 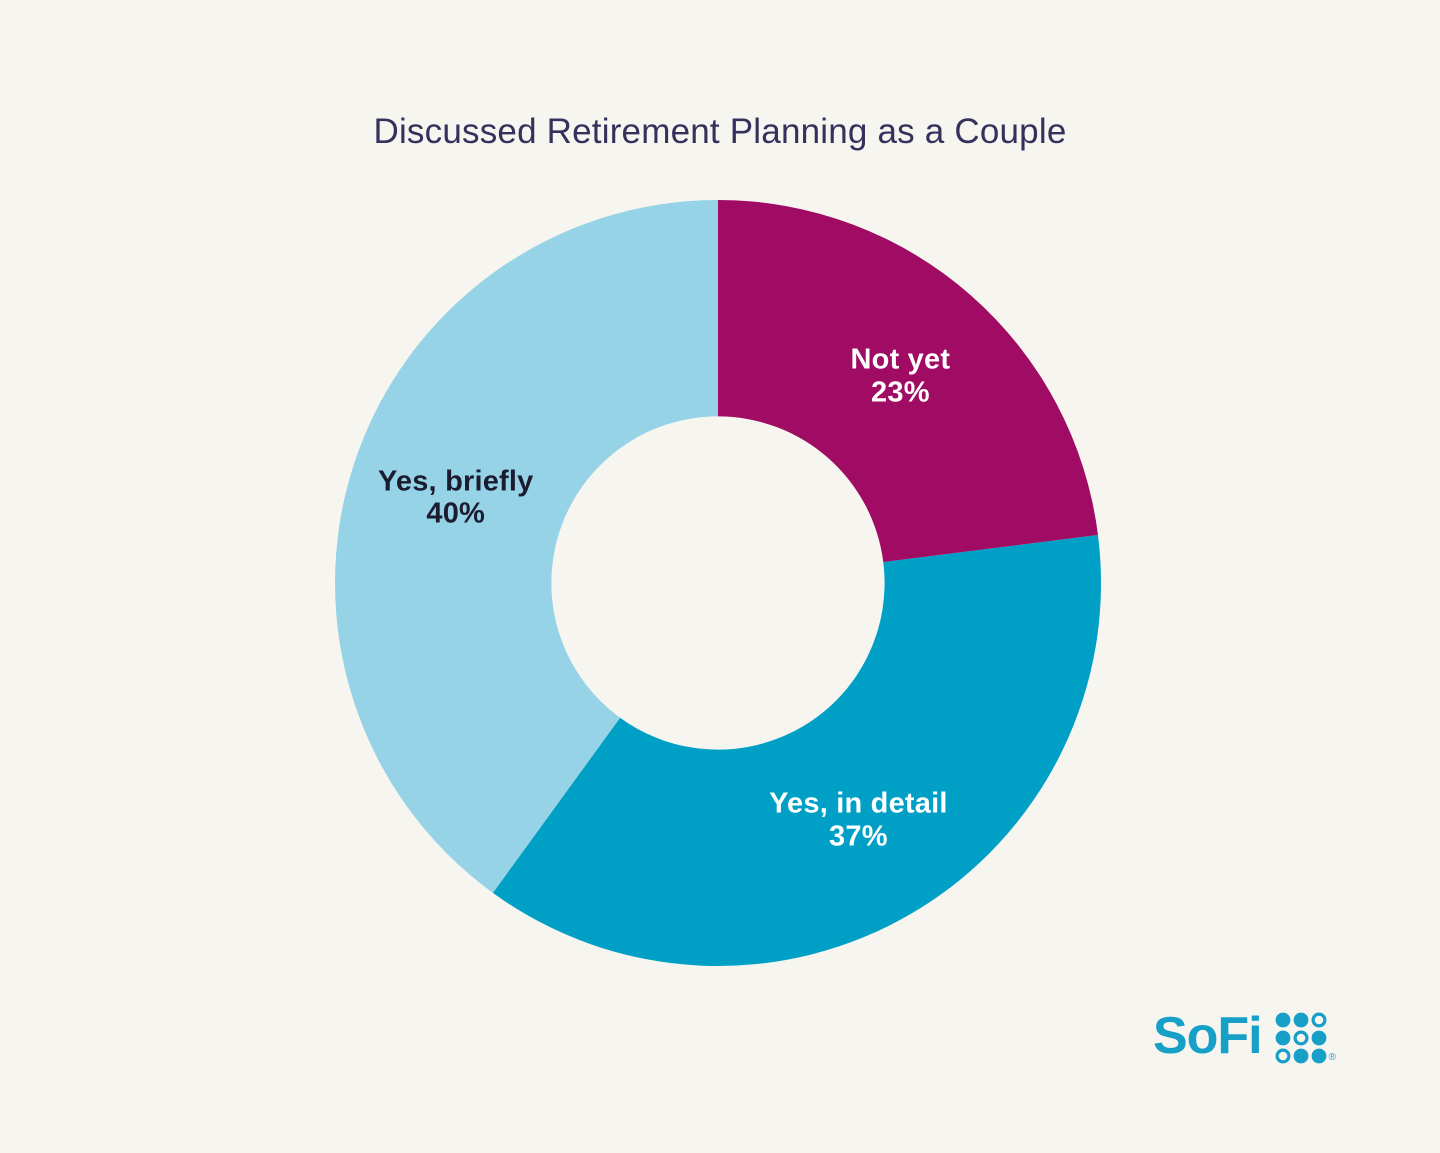 What do you see at coordinates (1207, 1036) in the screenshot?
I see `sofi-logo-text: SoFi` at bounding box center [1207, 1036].